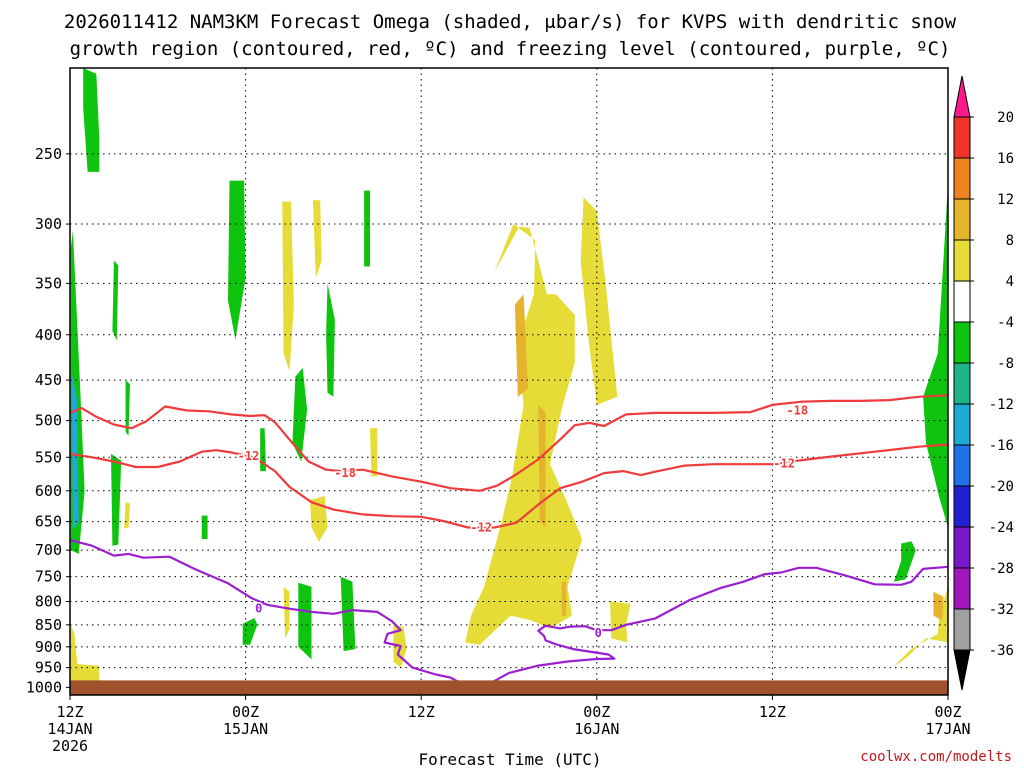  Describe the element at coordinates (947, 729) in the screenshot. I see `x-tick-label: 17JAN` at that location.